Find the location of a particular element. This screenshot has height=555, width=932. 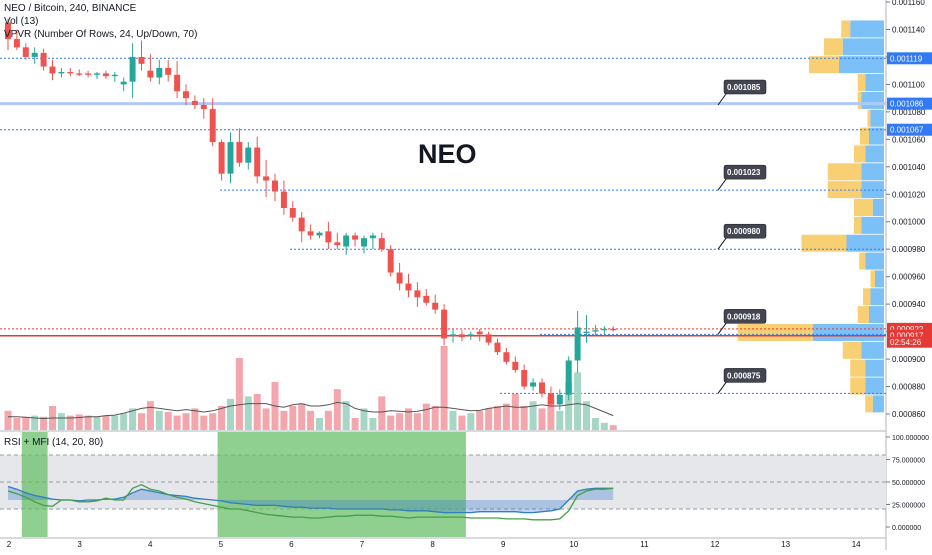

indicator-legend: RSI + MFI (14, 20, 80) is located at coordinates (54, 442).